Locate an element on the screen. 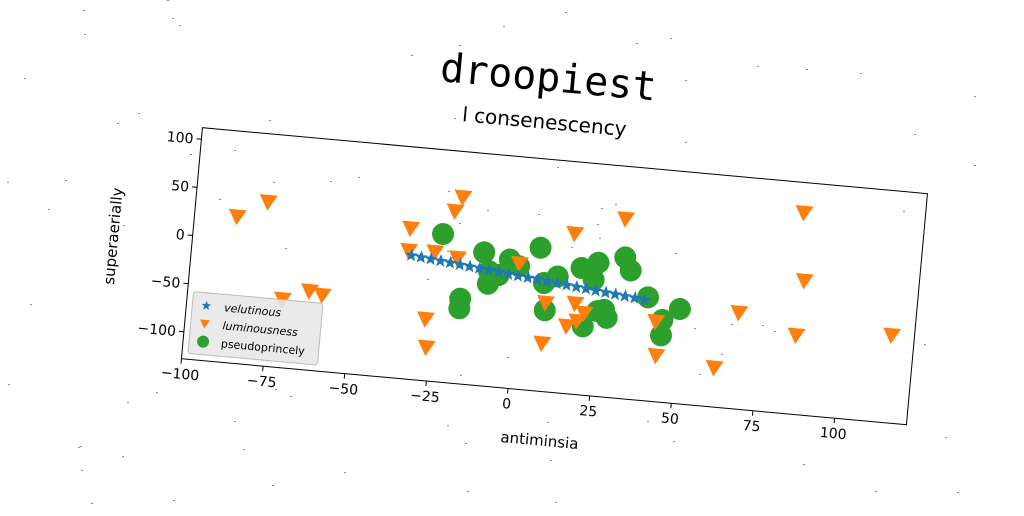  x-tick-label: 0 is located at coordinates (506, 404).